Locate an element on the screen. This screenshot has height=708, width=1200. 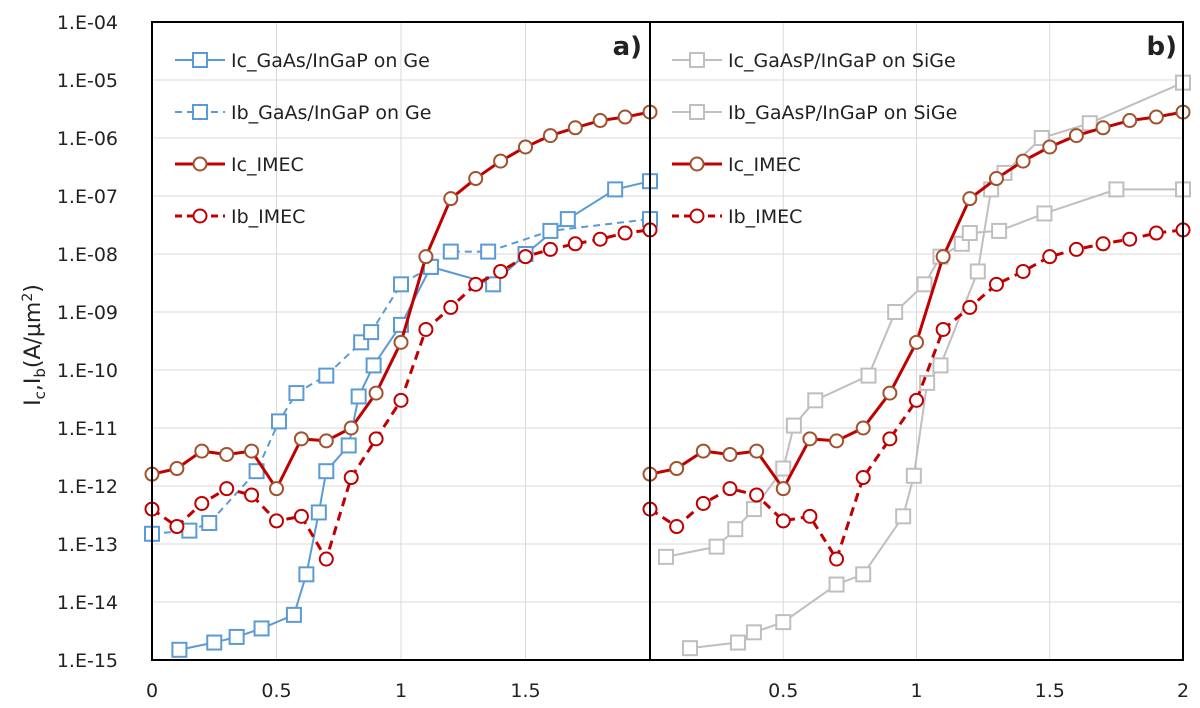
y-tick-label: 1.E-11 is located at coordinates (87, 429).